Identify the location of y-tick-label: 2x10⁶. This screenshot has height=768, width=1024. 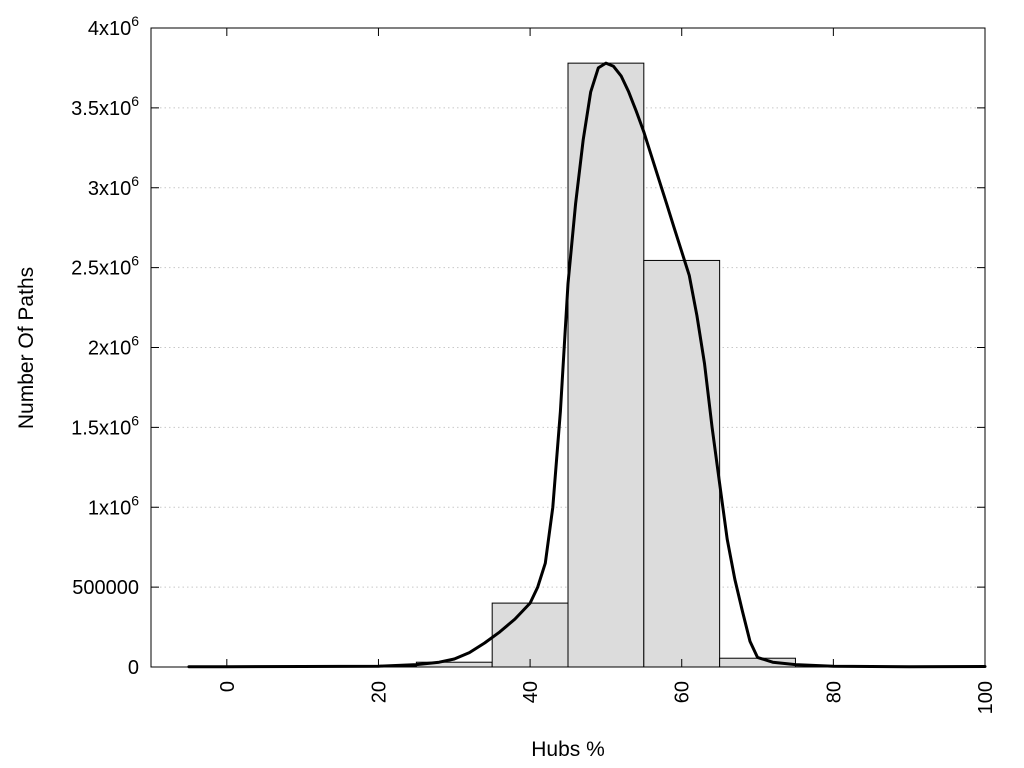
(113, 346).